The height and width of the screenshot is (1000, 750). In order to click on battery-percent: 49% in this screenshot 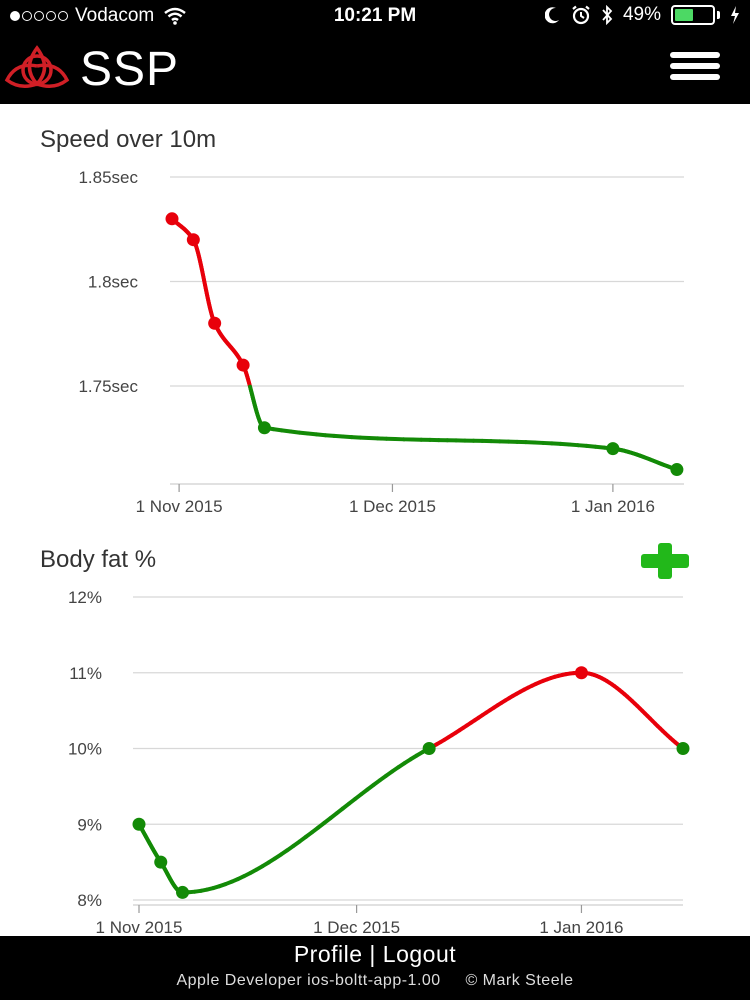, I will do `click(641, 14)`.